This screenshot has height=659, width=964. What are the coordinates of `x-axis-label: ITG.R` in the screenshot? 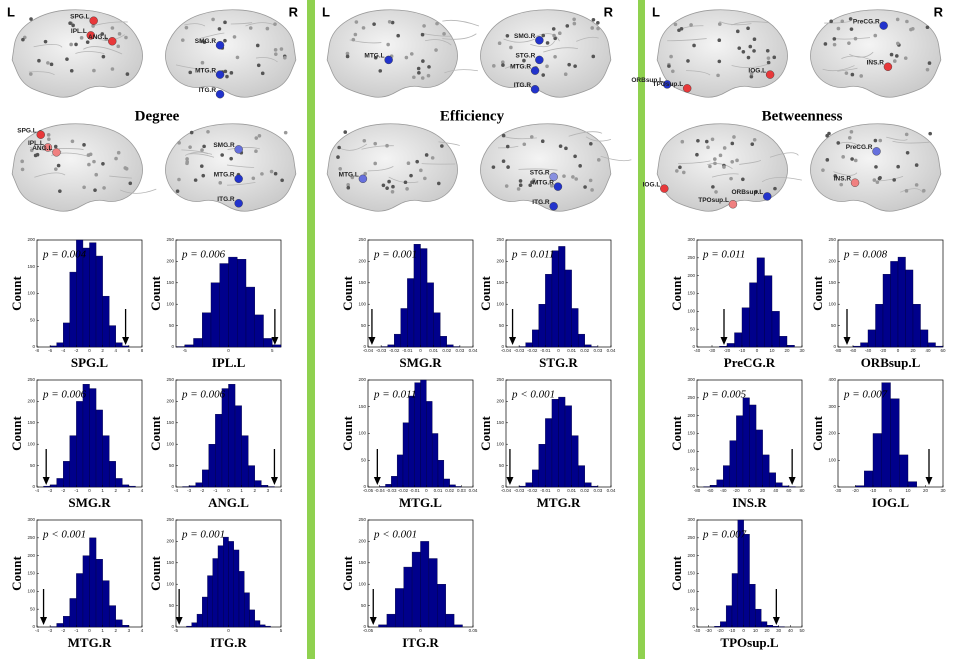 It's located at (420, 642).